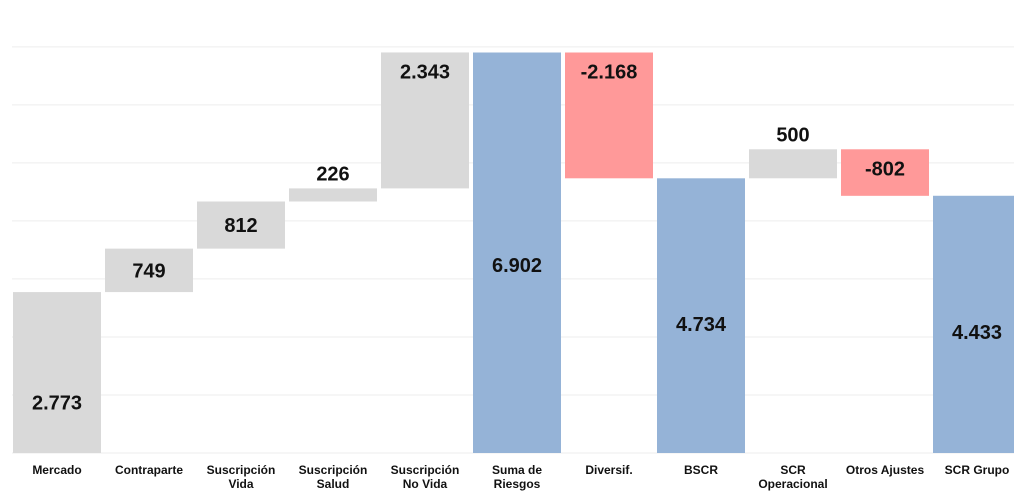  Describe the element at coordinates (333, 484) in the screenshot. I see `category-label: Salud` at that location.